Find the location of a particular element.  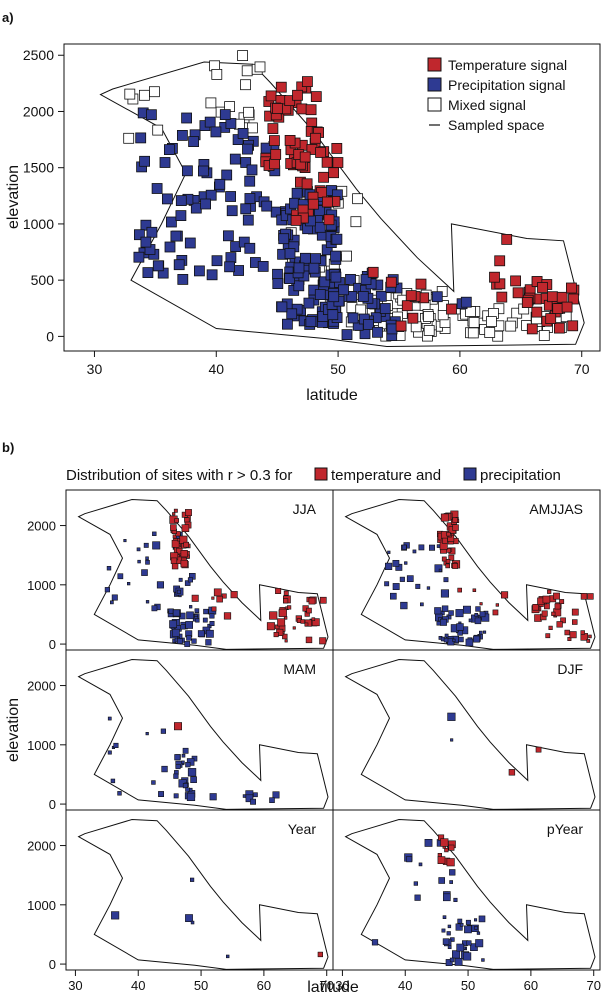

a-x-tick-label: 50 is located at coordinates (338, 369).